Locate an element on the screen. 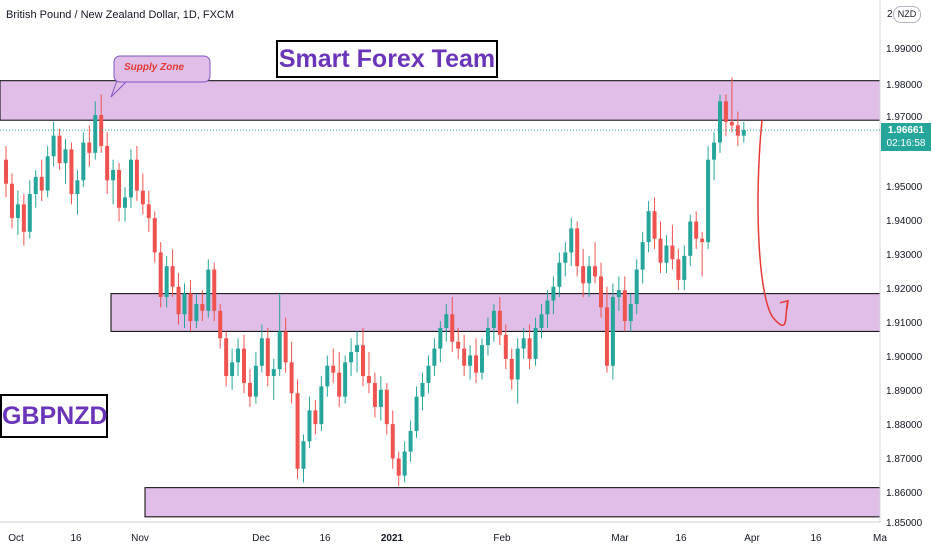 This screenshot has width=932, height=550. brand-label: Smart Forex Team is located at coordinates (387, 59).